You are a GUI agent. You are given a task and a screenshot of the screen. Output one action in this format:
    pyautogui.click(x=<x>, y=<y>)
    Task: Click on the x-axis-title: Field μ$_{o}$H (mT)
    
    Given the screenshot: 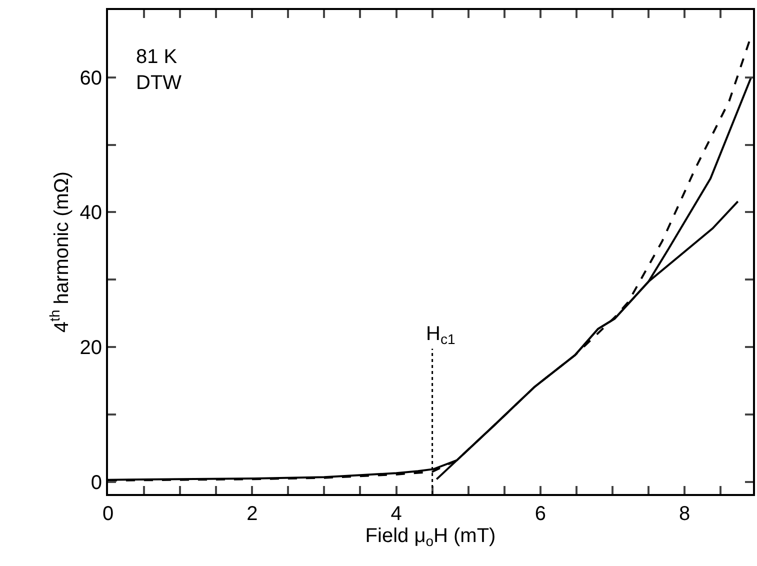 What is the action you would take?
    pyautogui.click(x=430, y=537)
    